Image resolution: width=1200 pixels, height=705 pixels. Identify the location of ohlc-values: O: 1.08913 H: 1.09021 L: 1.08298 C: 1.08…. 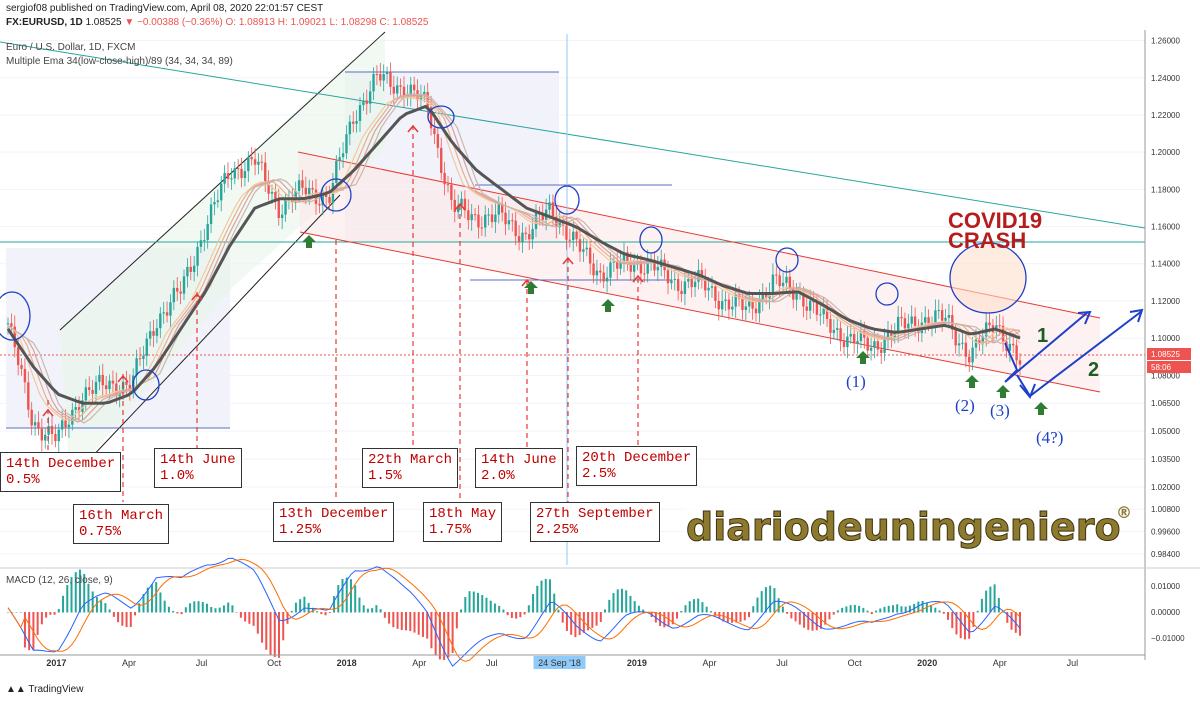
(327, 22).